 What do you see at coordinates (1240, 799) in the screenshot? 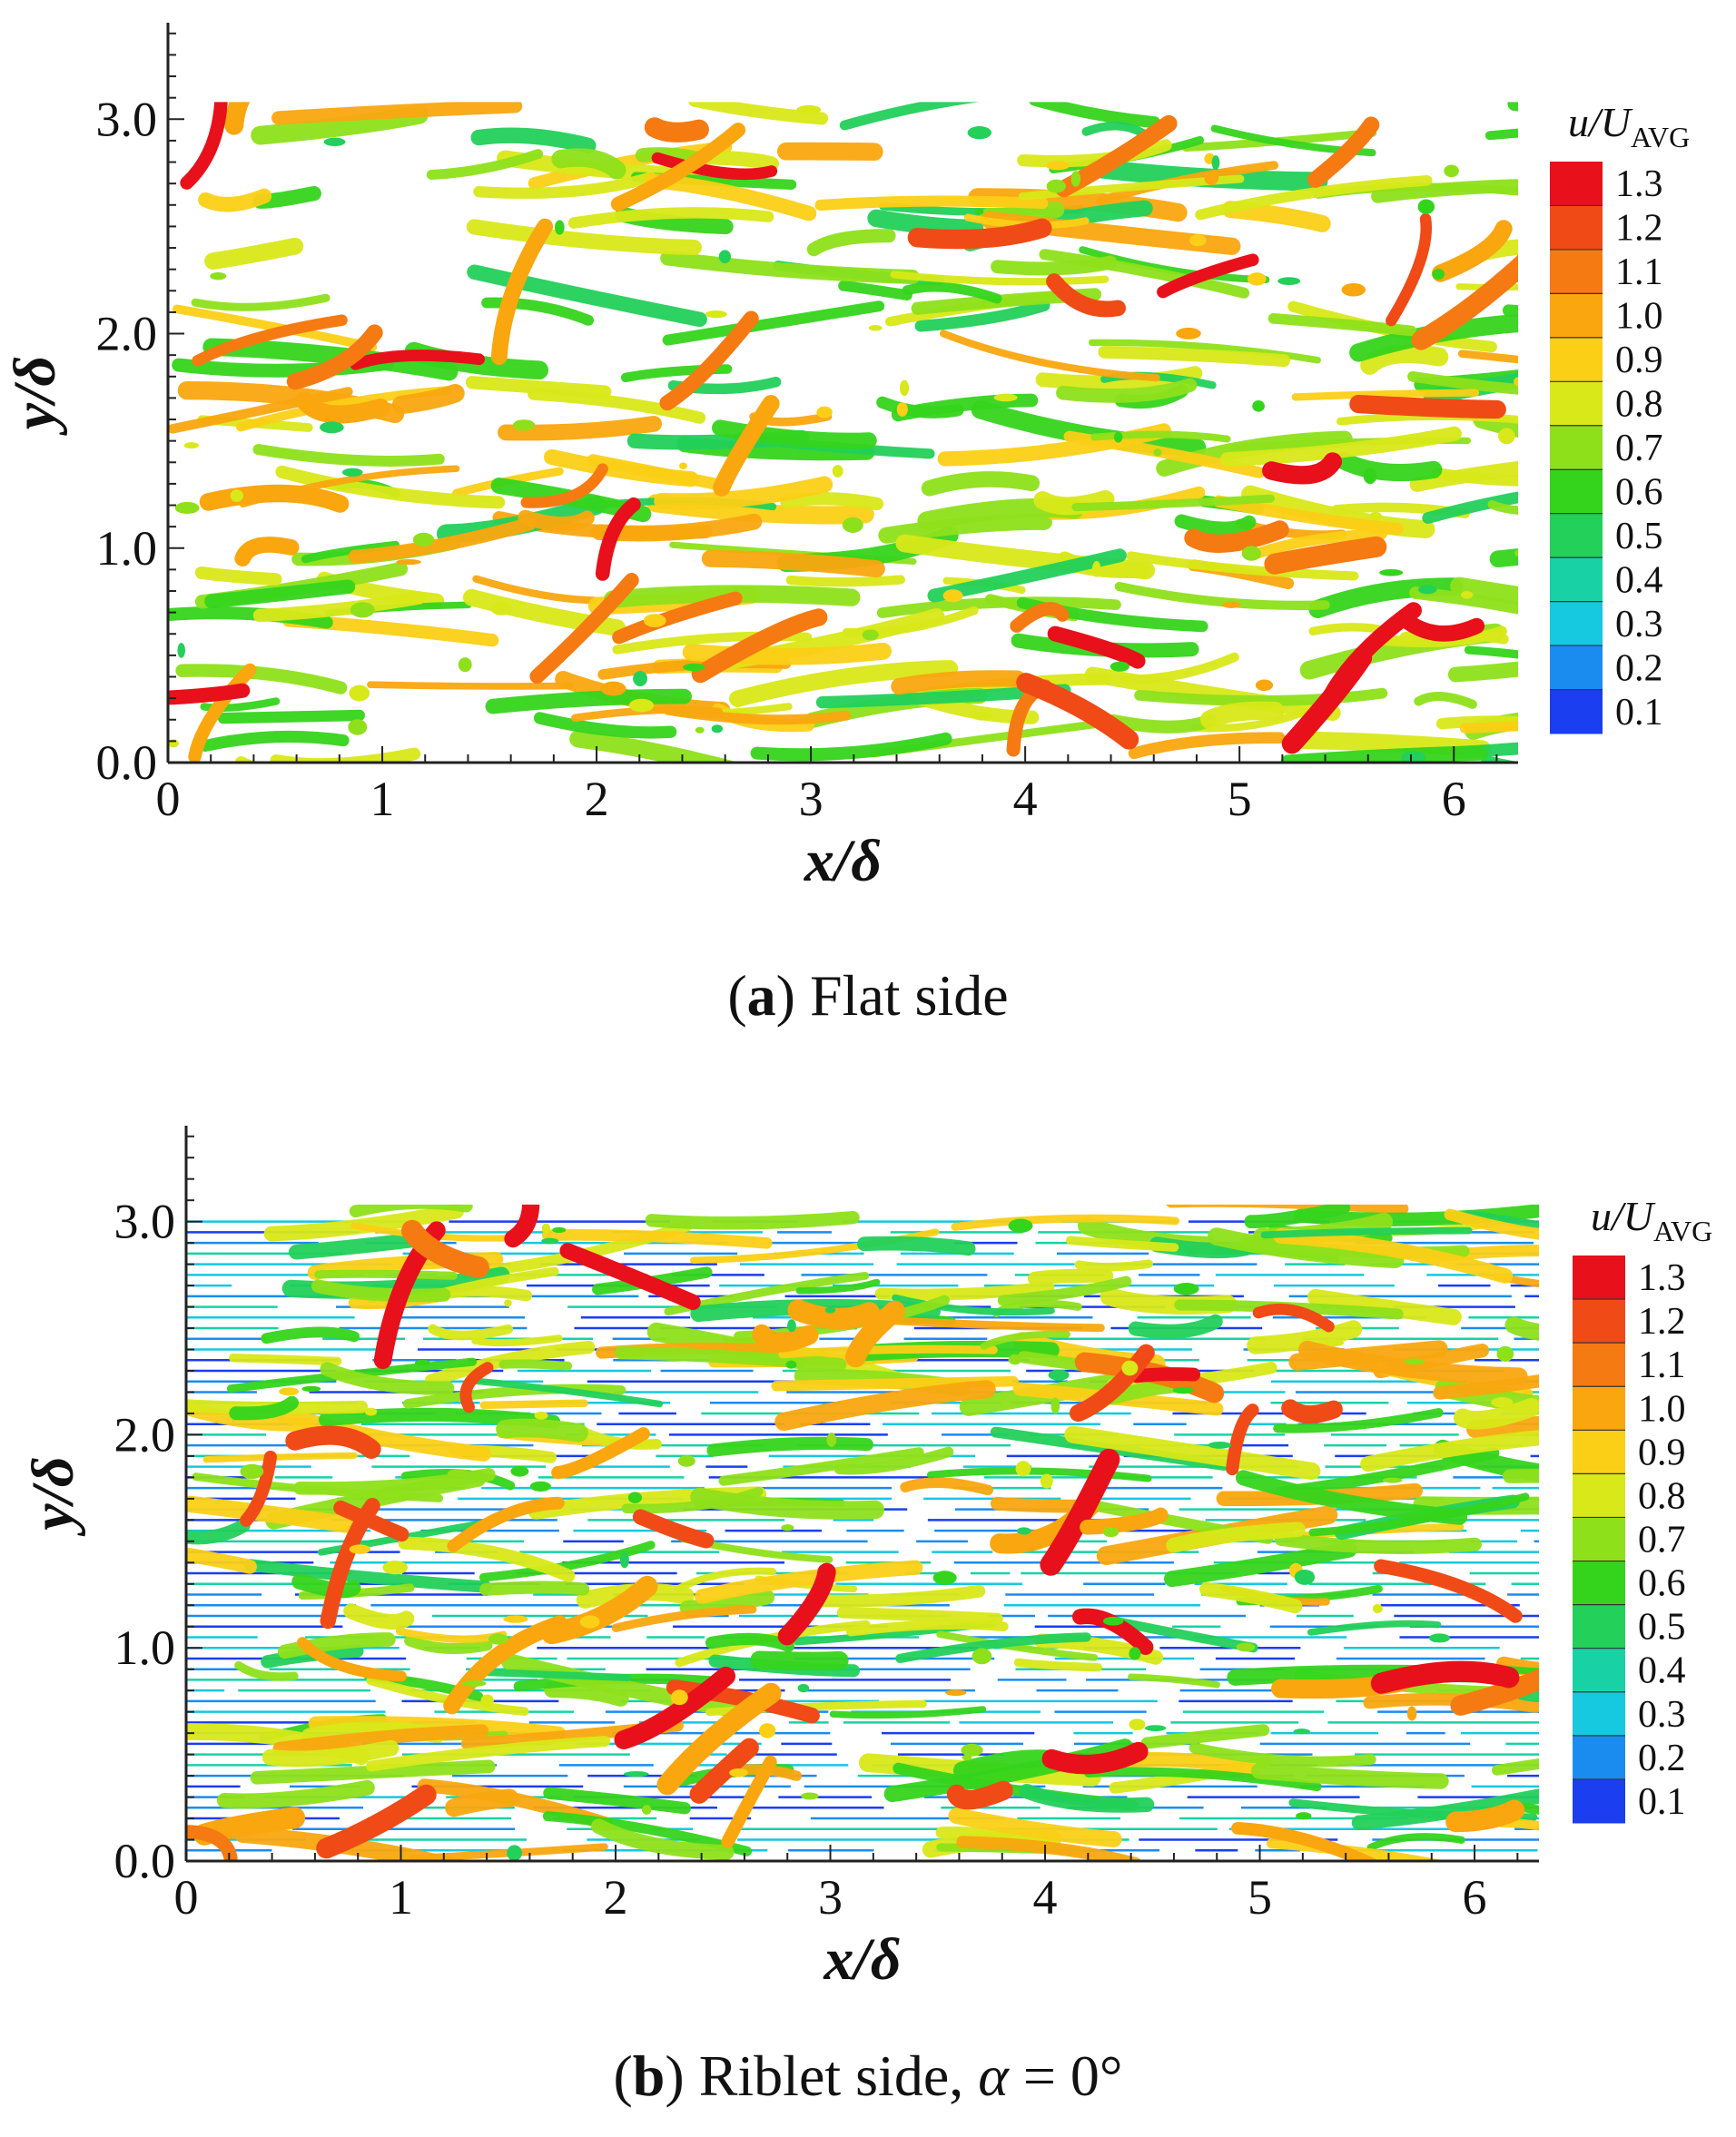
I see `x-tick-label: 5` at bounding box center [1240, 799].